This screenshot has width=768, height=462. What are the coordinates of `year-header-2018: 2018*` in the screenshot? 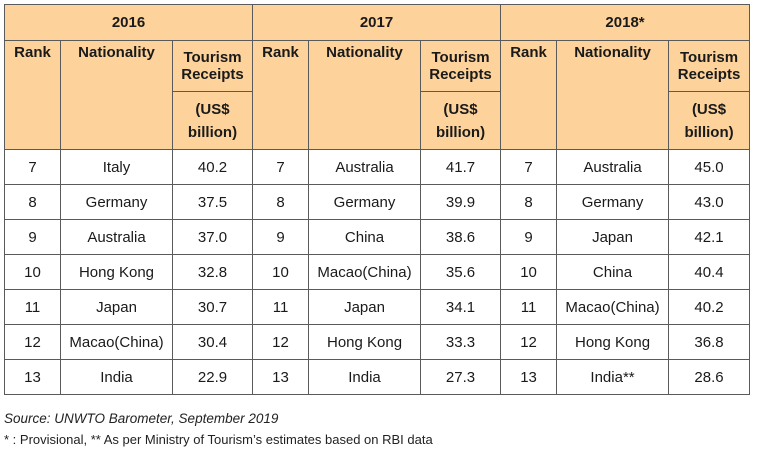 It's located at (625, 22).